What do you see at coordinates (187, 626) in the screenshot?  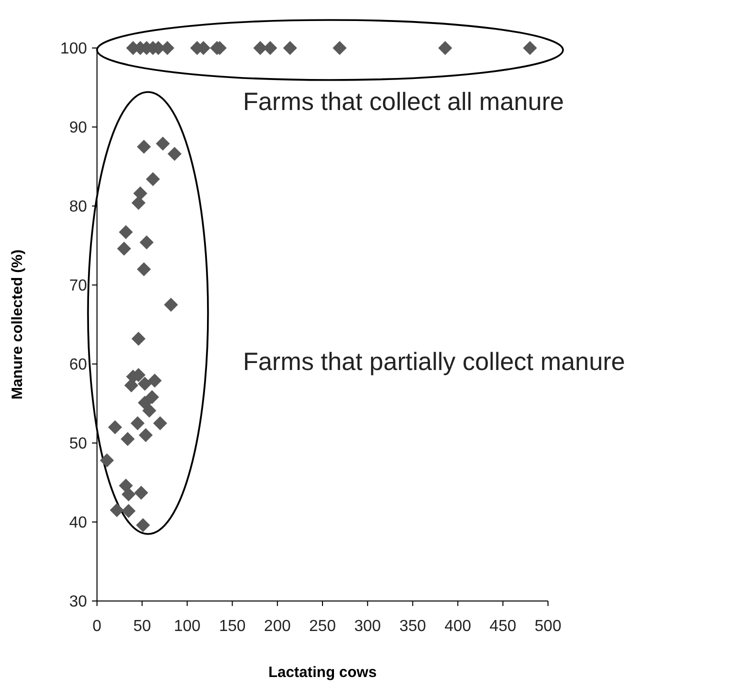 I see `x-tick-label: 100` at bounding box center [187, 626].